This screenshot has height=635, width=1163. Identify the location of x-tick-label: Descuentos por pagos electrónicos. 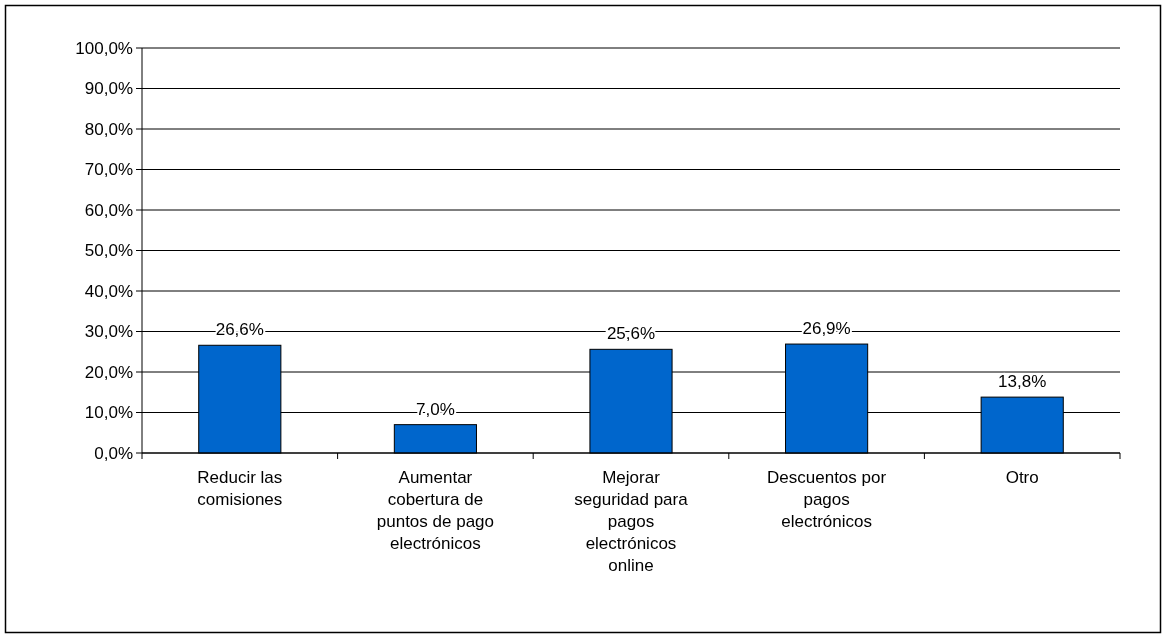
(827, 499).